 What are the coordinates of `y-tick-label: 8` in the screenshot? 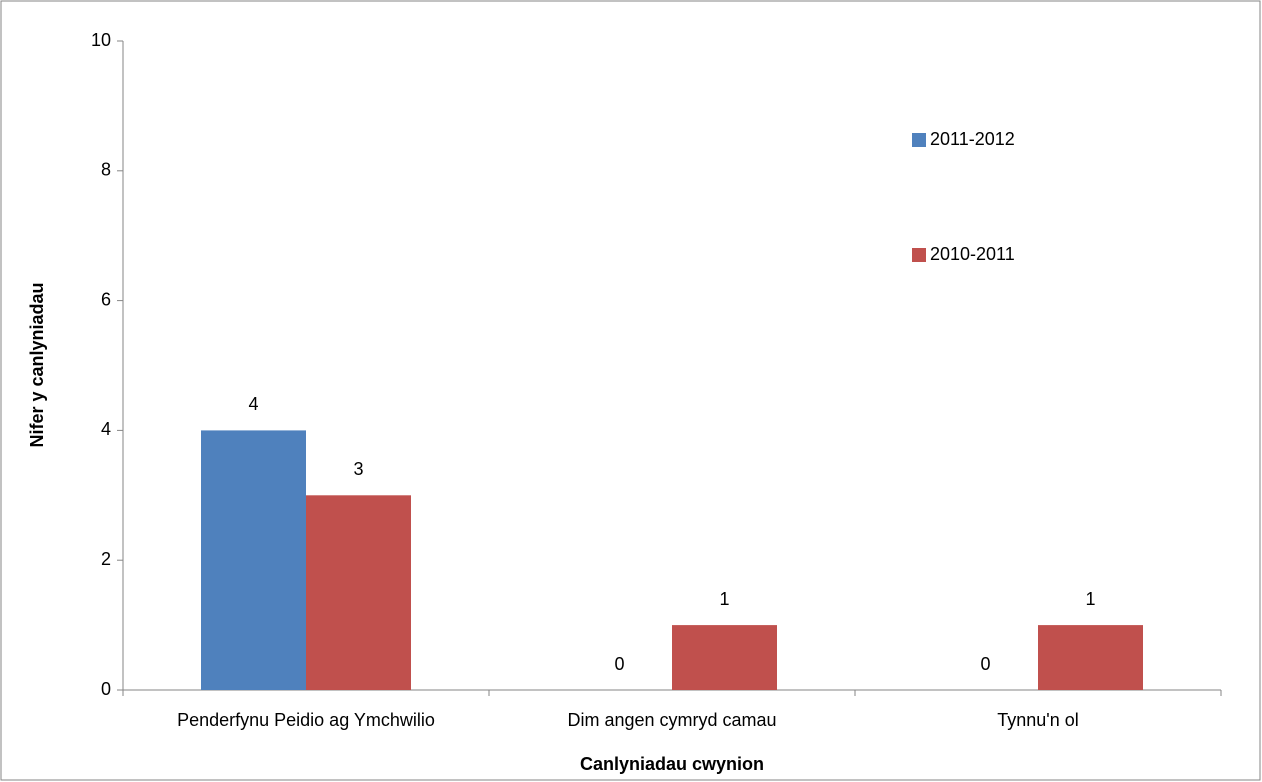 It's located at (106, 170).